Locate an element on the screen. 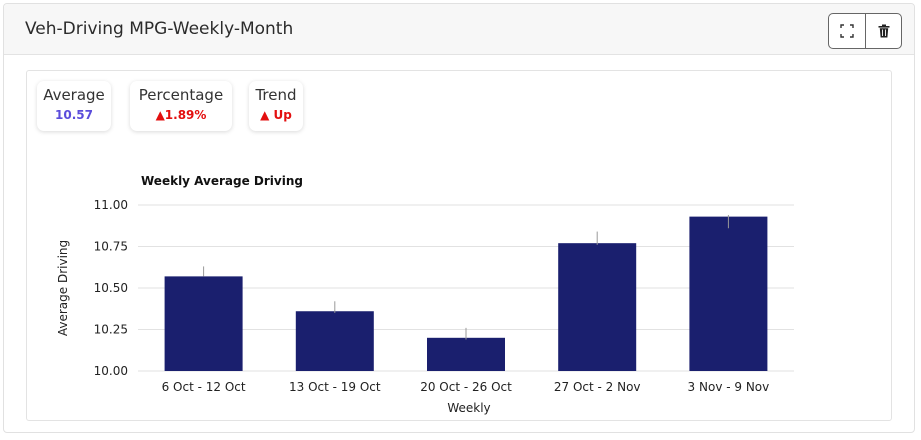 The height and width of the screenshot is (440, 921). header-actions is located at coordinates (865, 31).